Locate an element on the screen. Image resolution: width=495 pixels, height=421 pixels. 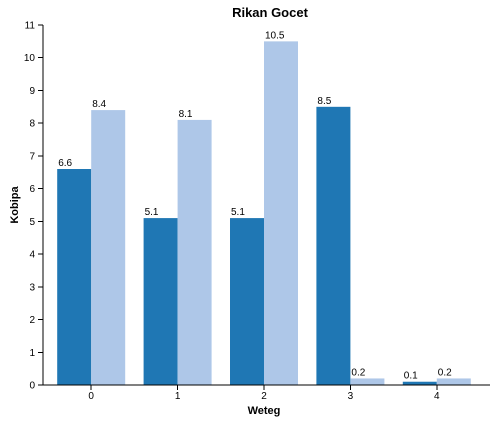
data-label: 8.1 is located at coordinates (186, 114).